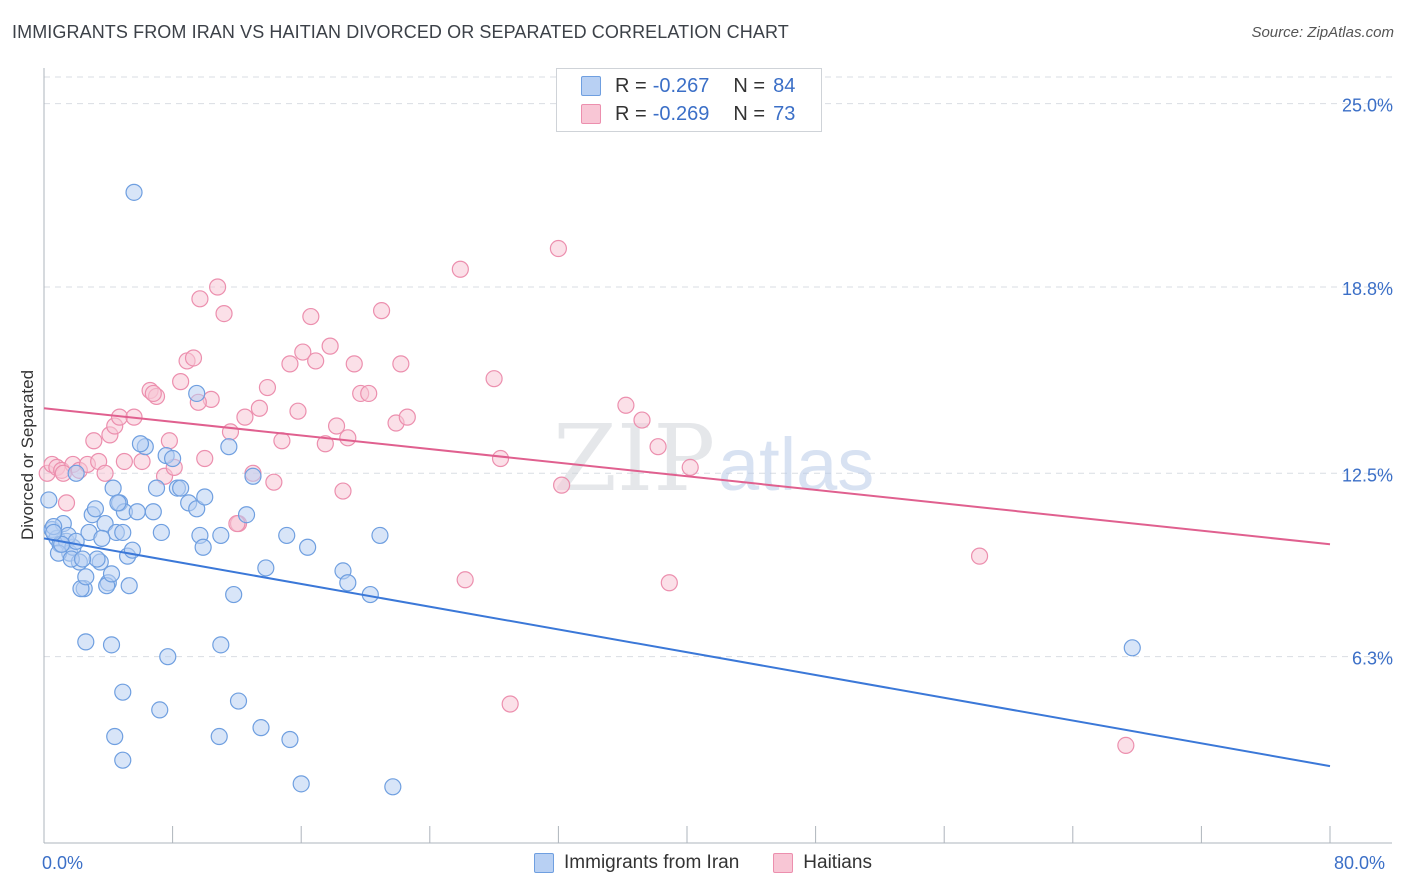  What do you see at coordinates (1360, 863) in the screenshot?
I see `x-tick-label-max: 80.0%` at bounding box center [1360, 863].